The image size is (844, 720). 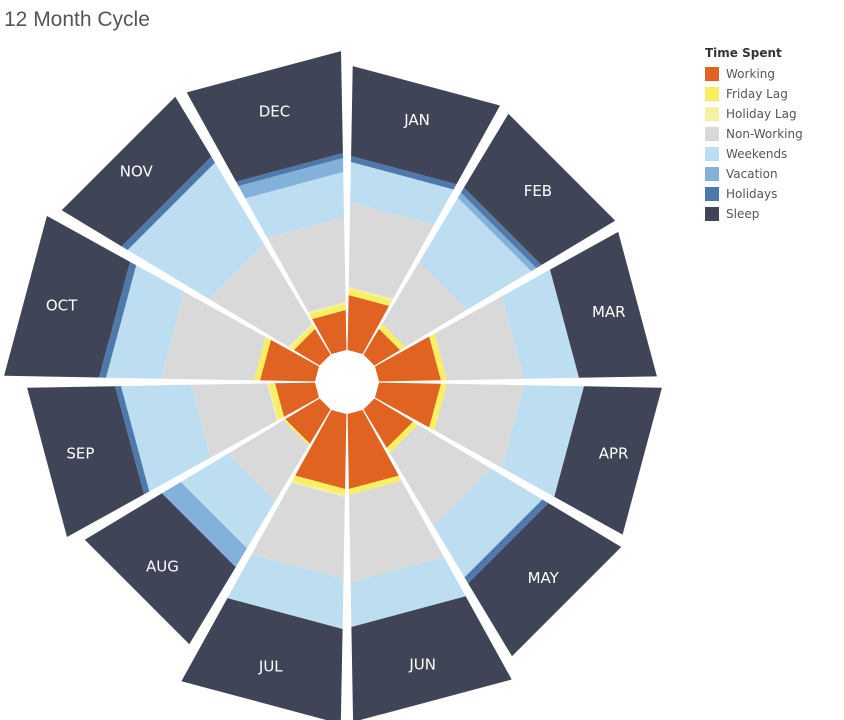 What do you see at coordinates (754, 214) in the screenshot?
I see `legend-item: Sleep` at bounding box center [754, 214].